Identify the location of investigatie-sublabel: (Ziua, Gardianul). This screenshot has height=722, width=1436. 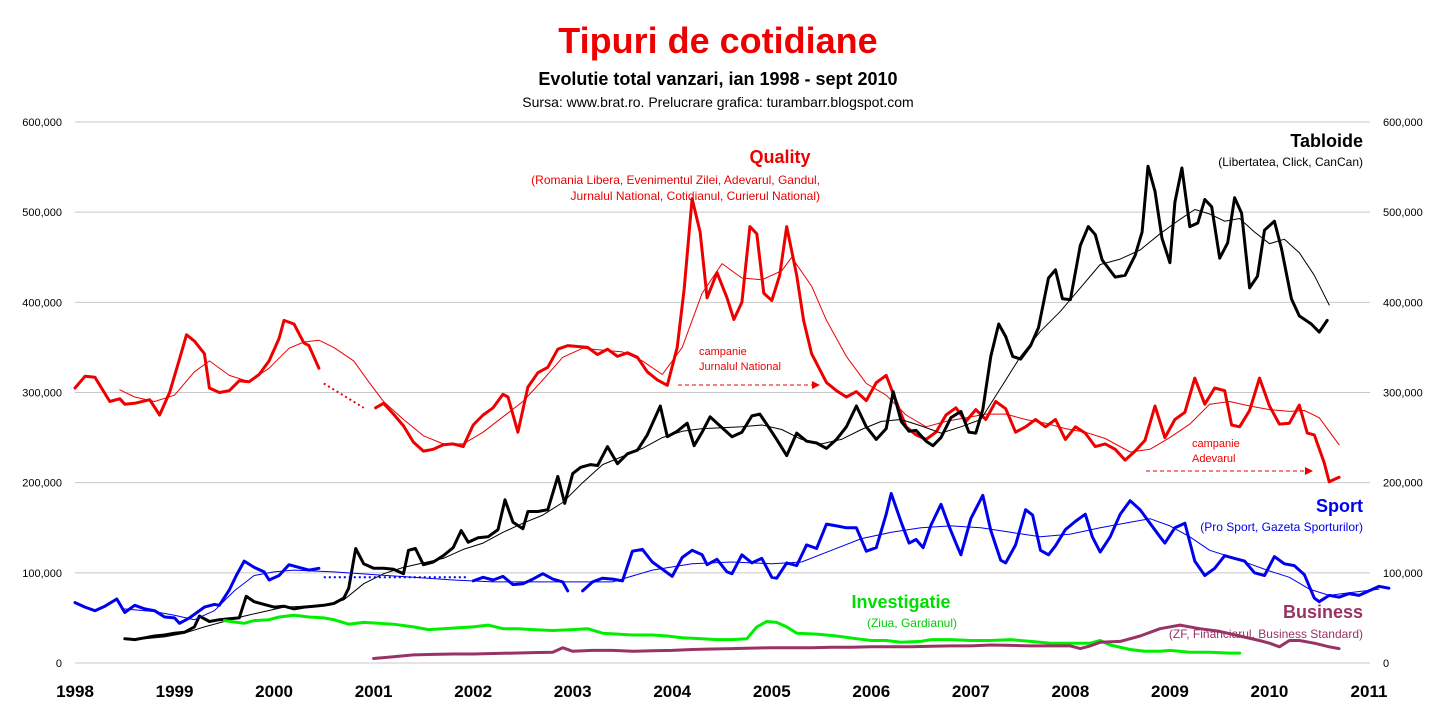
(912, 623).